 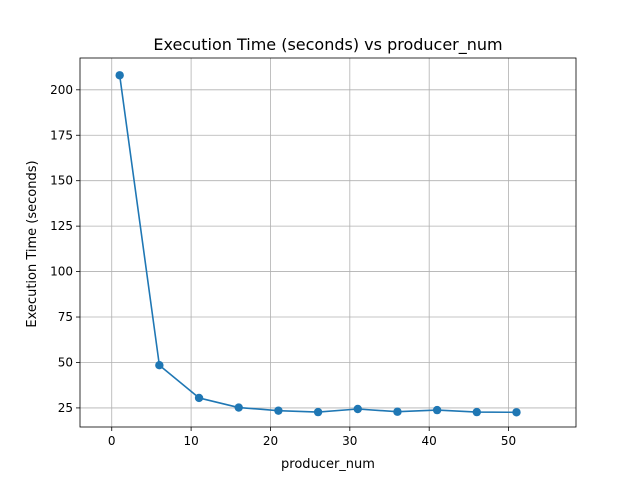 What do you see at coordinates (32, 243) in the screenshot?
I see `y-axis-label: Execution Time (seconds)` at bounding box center [32, 243].